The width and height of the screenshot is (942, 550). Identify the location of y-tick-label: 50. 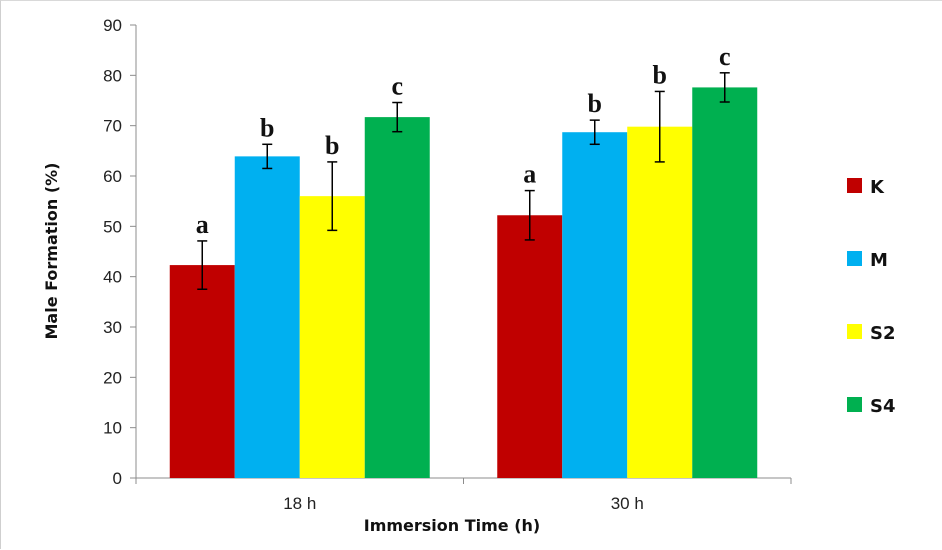
(112, 226).